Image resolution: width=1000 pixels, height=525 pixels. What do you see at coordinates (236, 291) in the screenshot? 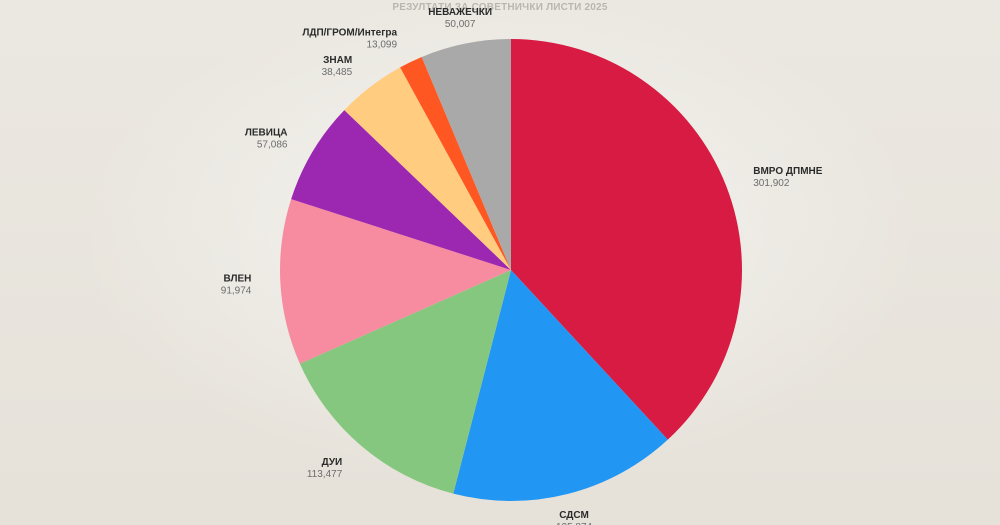
I see `slice-label-value-3: 91,974` at bounding box center [236, 291].